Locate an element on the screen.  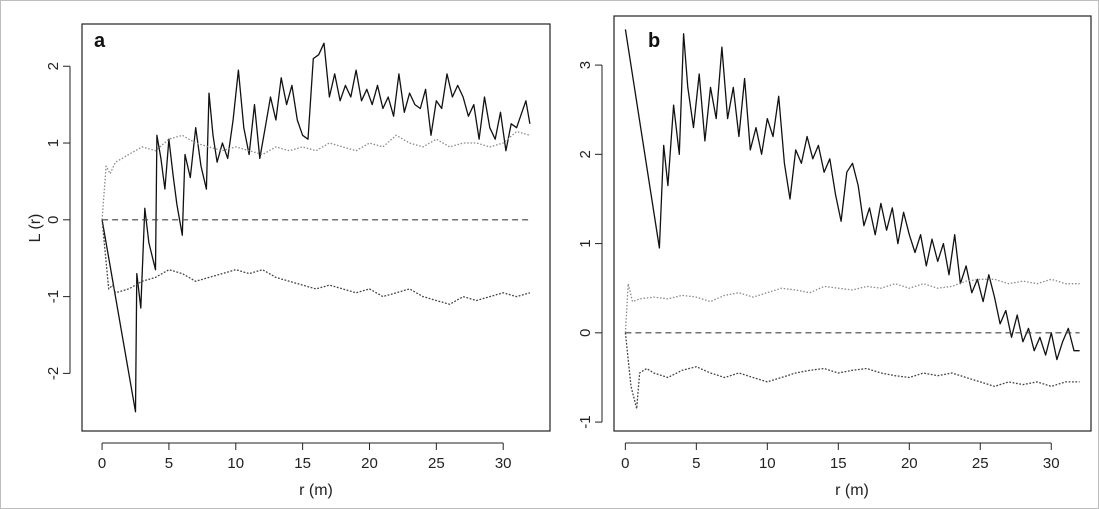
panel-a-letter: a is located at coordinates (100, 41).